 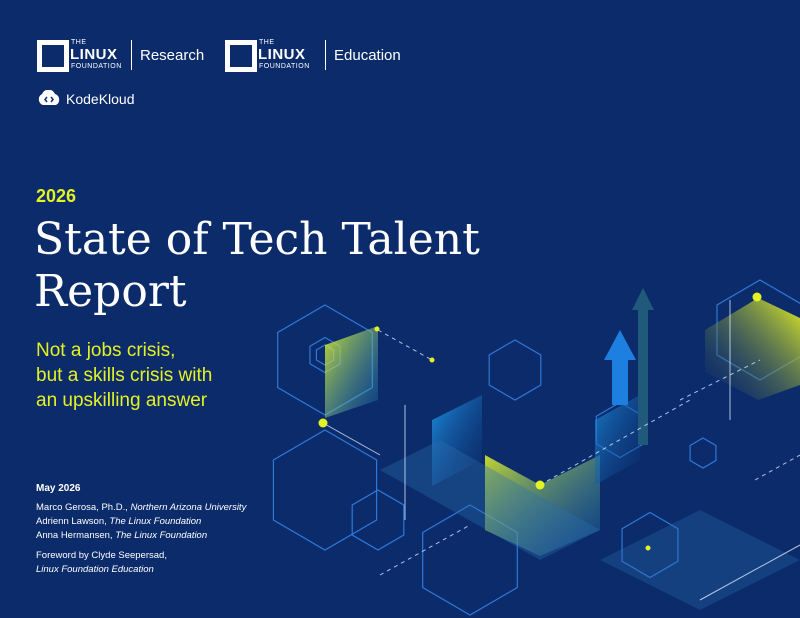 What do you see at coordinates (56, 196) in the screenshot?
I see `year: 2026` at bounding box center [56, 196].